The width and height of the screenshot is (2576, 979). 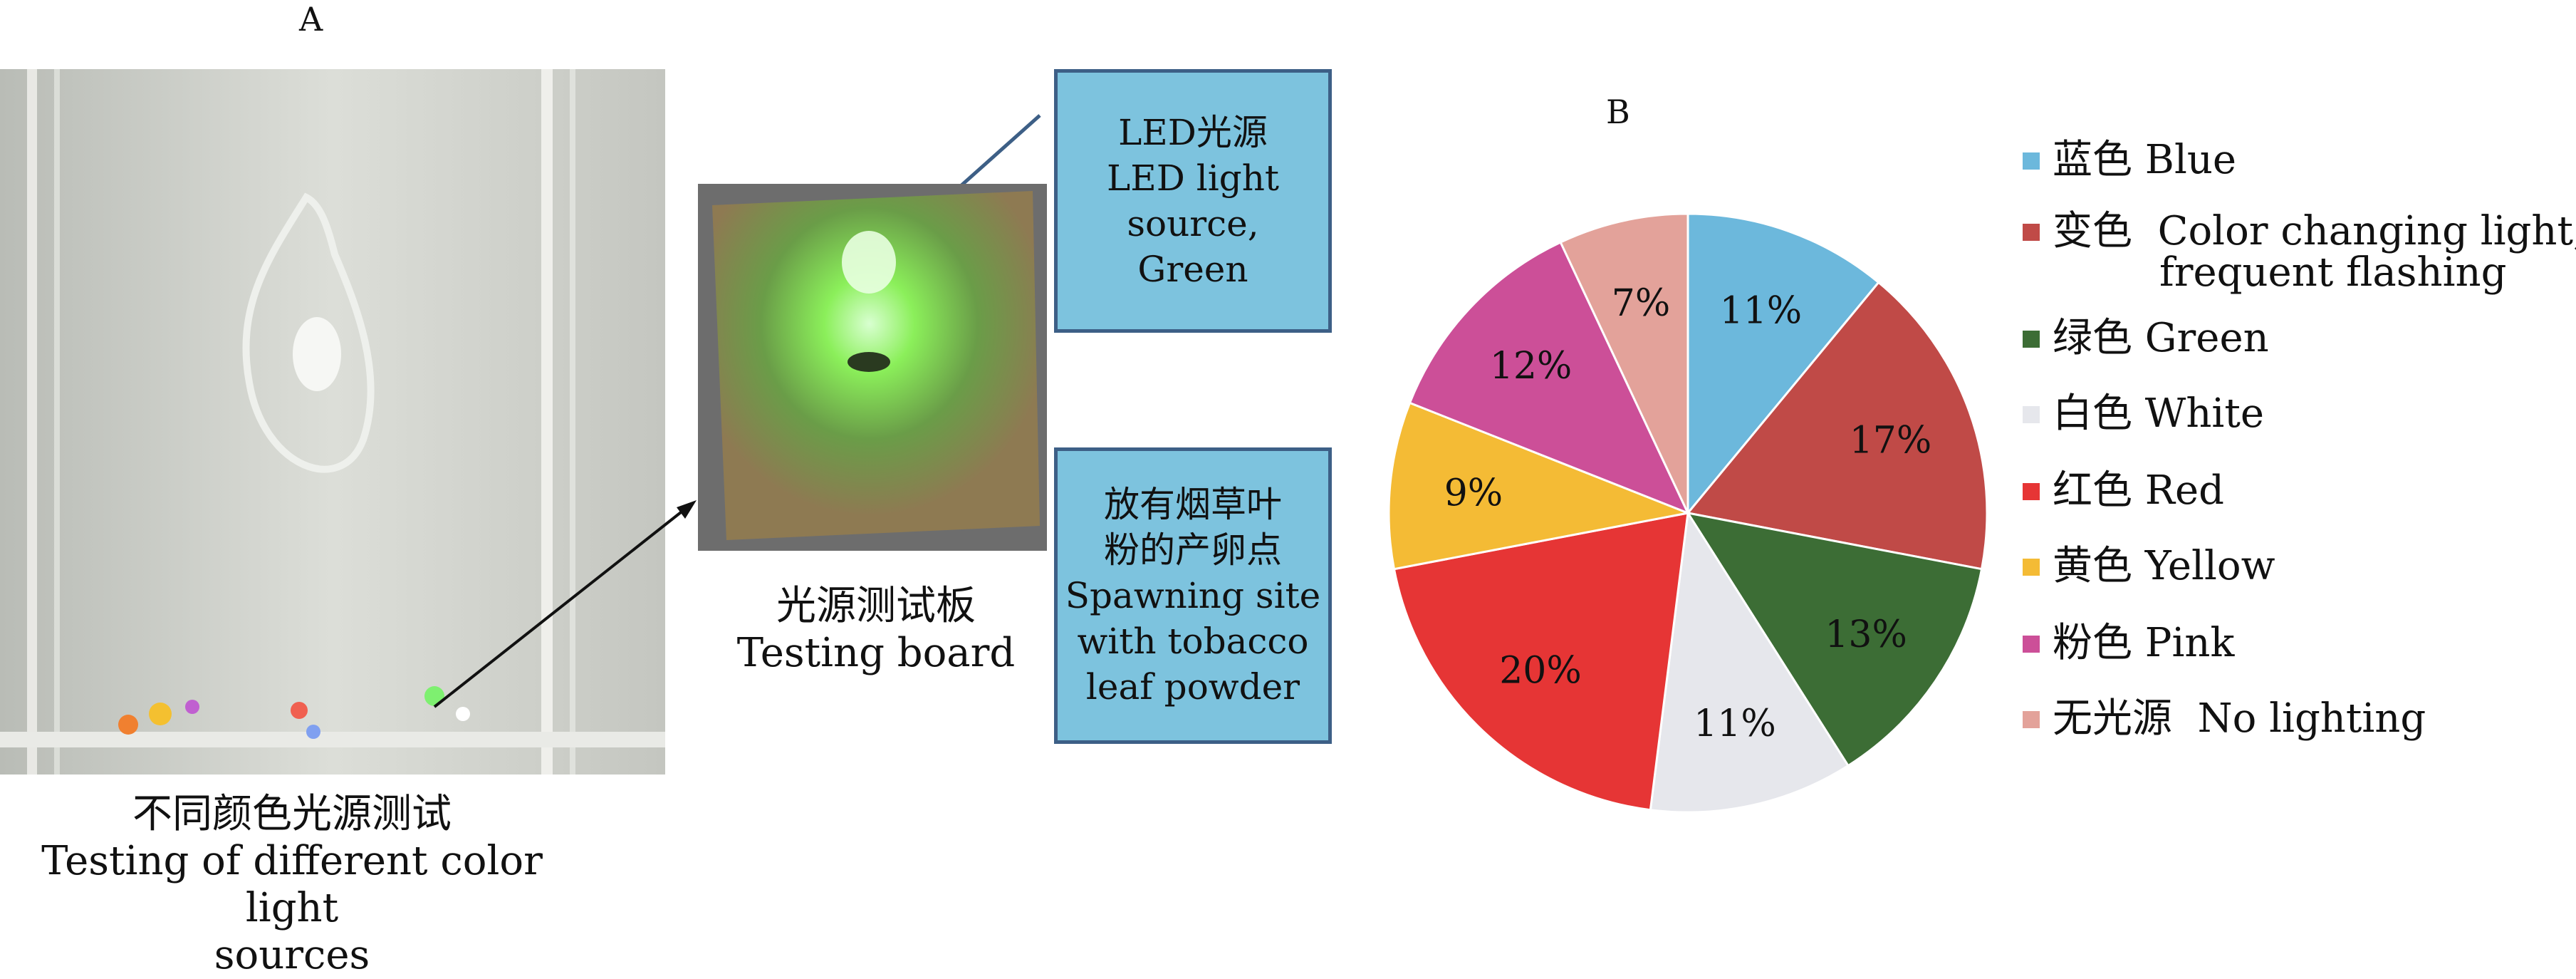 I want to click on pie-slice-label: 12%, so click(x=1531, y=366).